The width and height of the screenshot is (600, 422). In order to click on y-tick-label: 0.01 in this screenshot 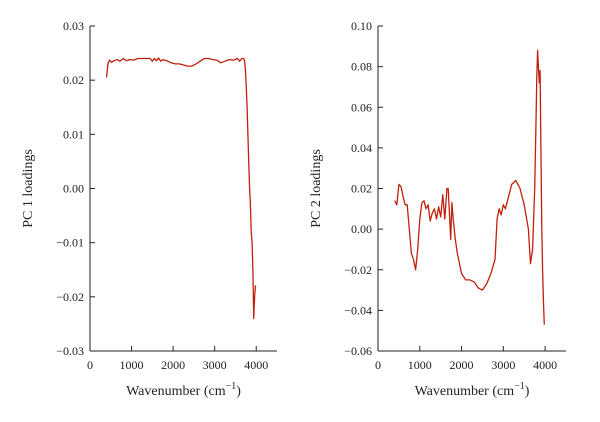, I will do `click(73, 134)`.